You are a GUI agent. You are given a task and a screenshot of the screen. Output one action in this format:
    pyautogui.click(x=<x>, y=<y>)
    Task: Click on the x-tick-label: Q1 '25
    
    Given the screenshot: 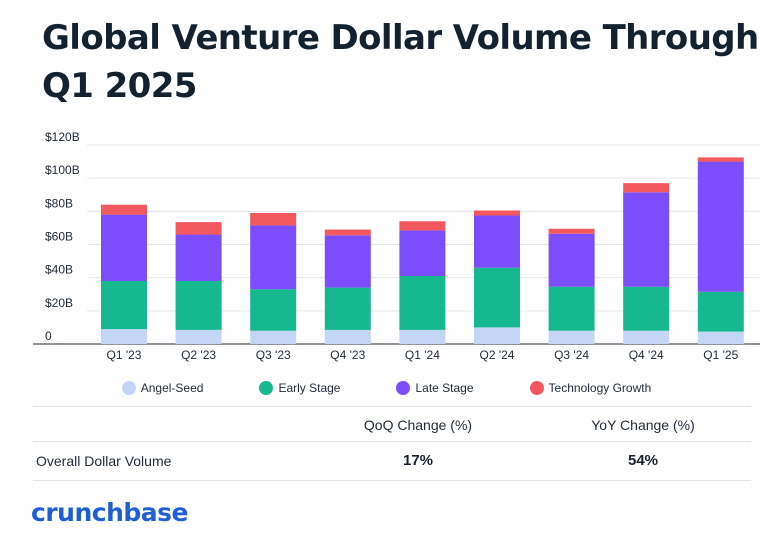 What is the action you would take?
    pyautogui.click(x=720, y=355)
    